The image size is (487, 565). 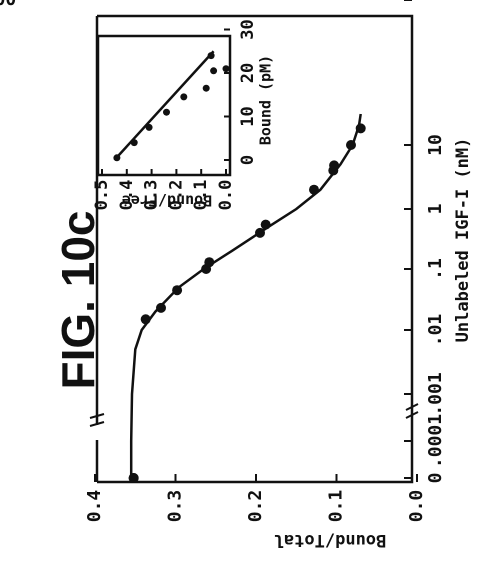 I want to click on inset-x-tick-label: 30, so click(x=248, y=29).